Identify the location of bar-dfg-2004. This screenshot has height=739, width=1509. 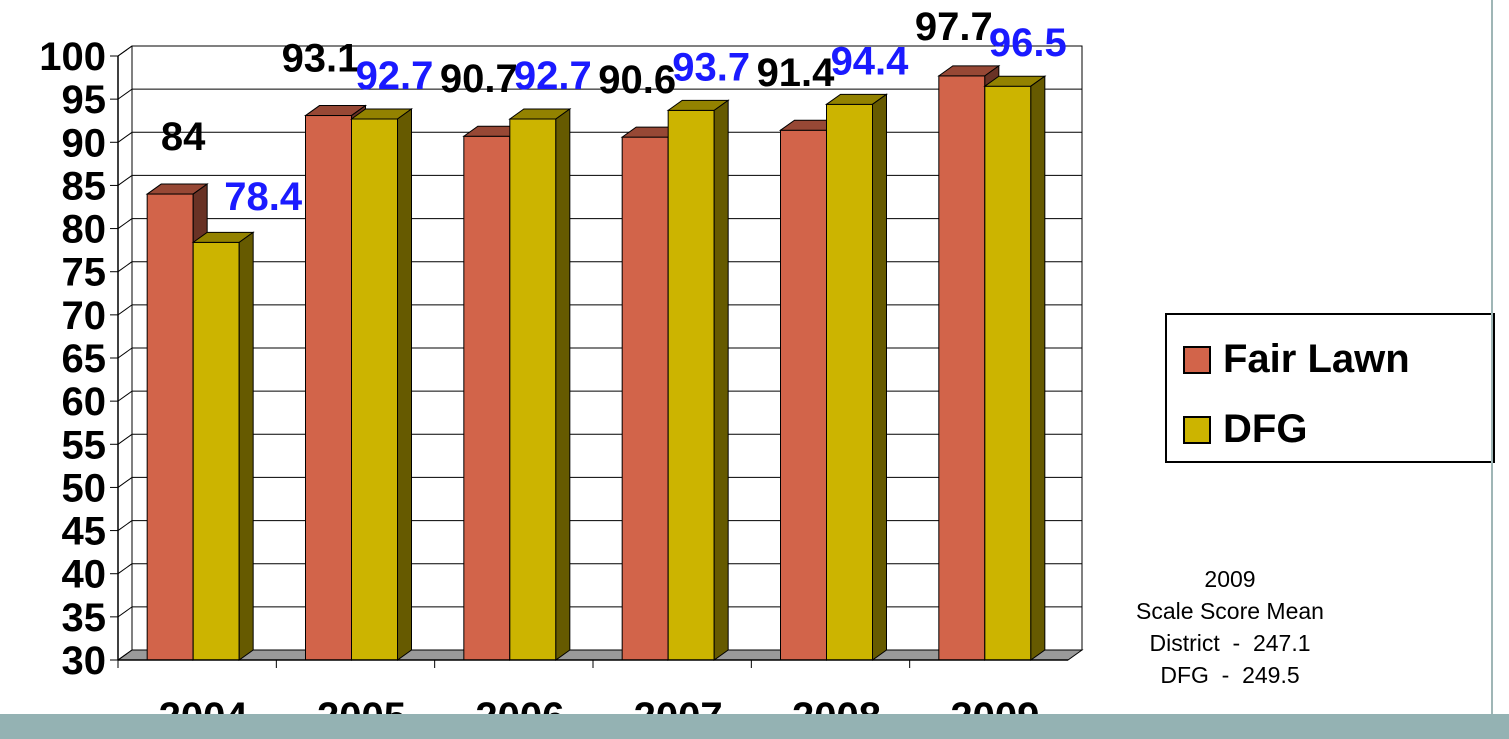
(223, 446).